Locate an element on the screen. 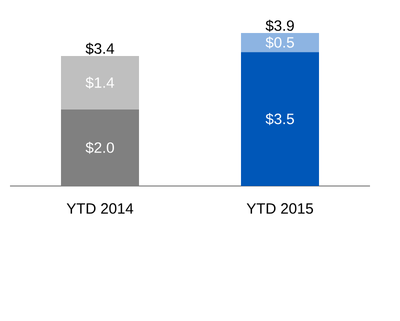 The width and height of the screenshot is (400, 321). data-label: $0.5 is located at coordinates (280, 42).